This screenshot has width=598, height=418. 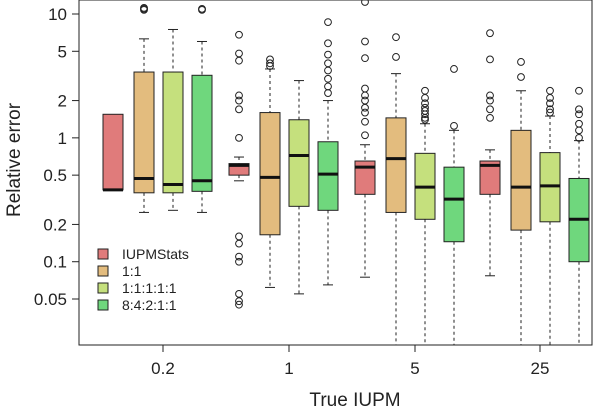 What do you see at coordinates (579, 215) in the screenshot?
I see `box-8:4:2:1:1-25` at bounding box center [579, 215].